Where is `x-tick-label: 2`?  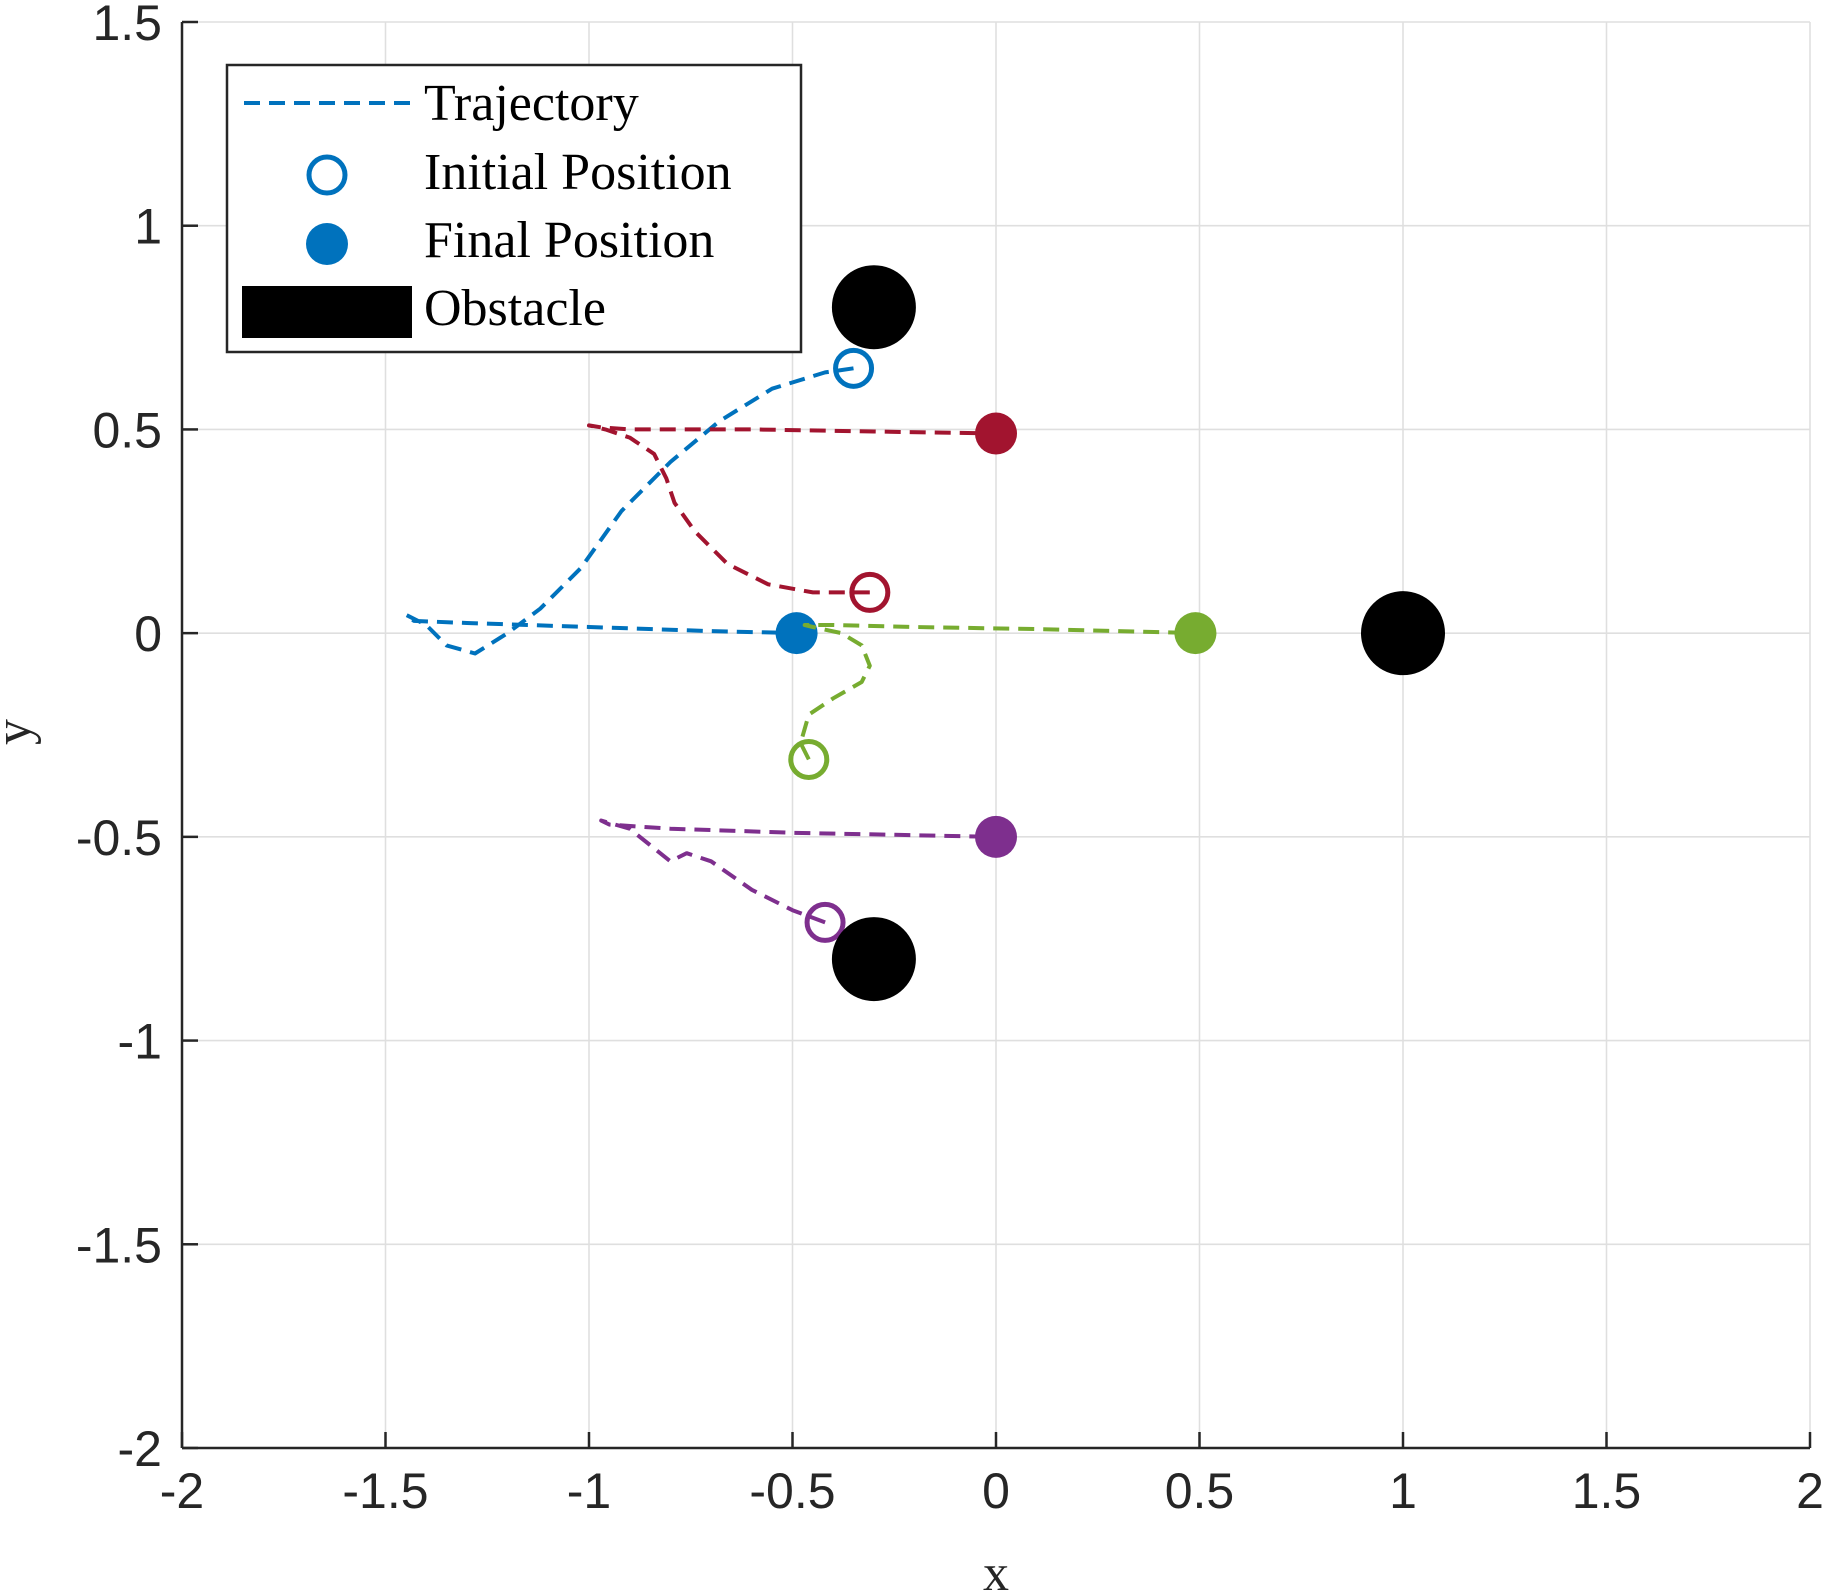 x-tick-label: 2 is located at coordinates (1810, 1491).